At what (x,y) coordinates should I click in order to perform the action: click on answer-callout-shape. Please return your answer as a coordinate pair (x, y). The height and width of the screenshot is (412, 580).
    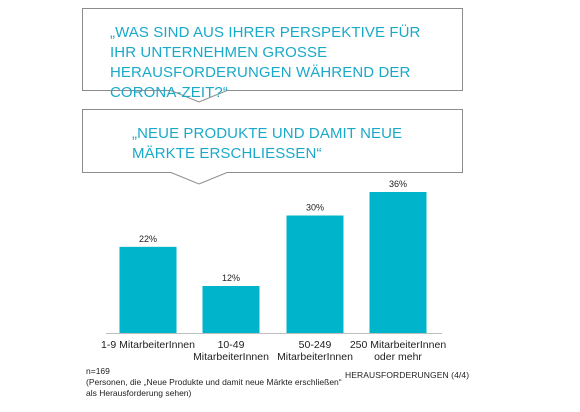
    Looking at the image, I should click on (272, 147).